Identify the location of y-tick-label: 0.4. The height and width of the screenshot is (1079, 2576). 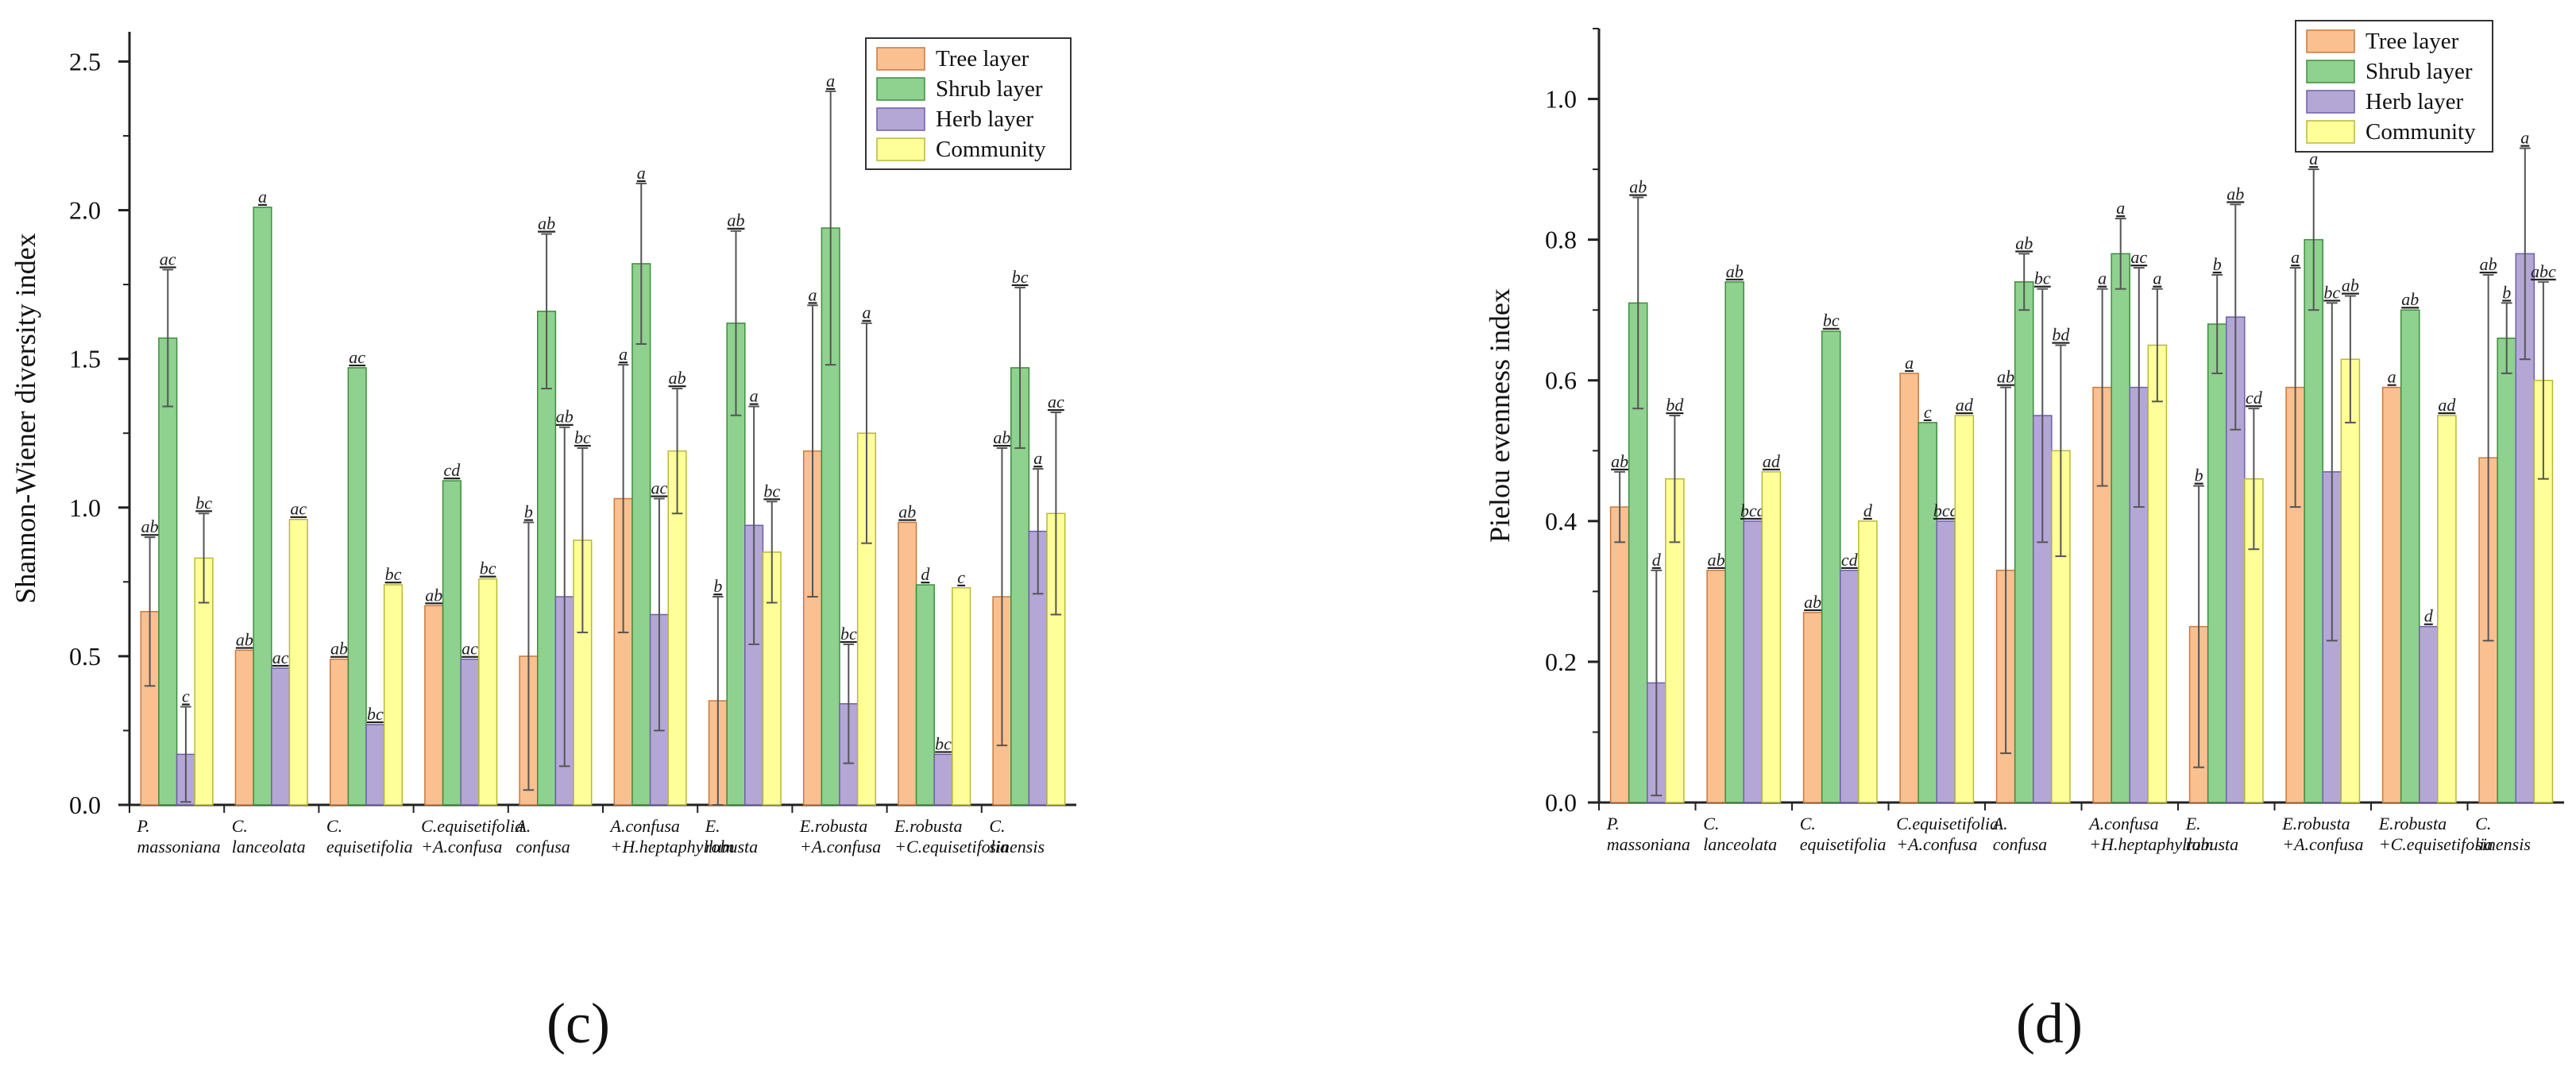
(1561, 521).